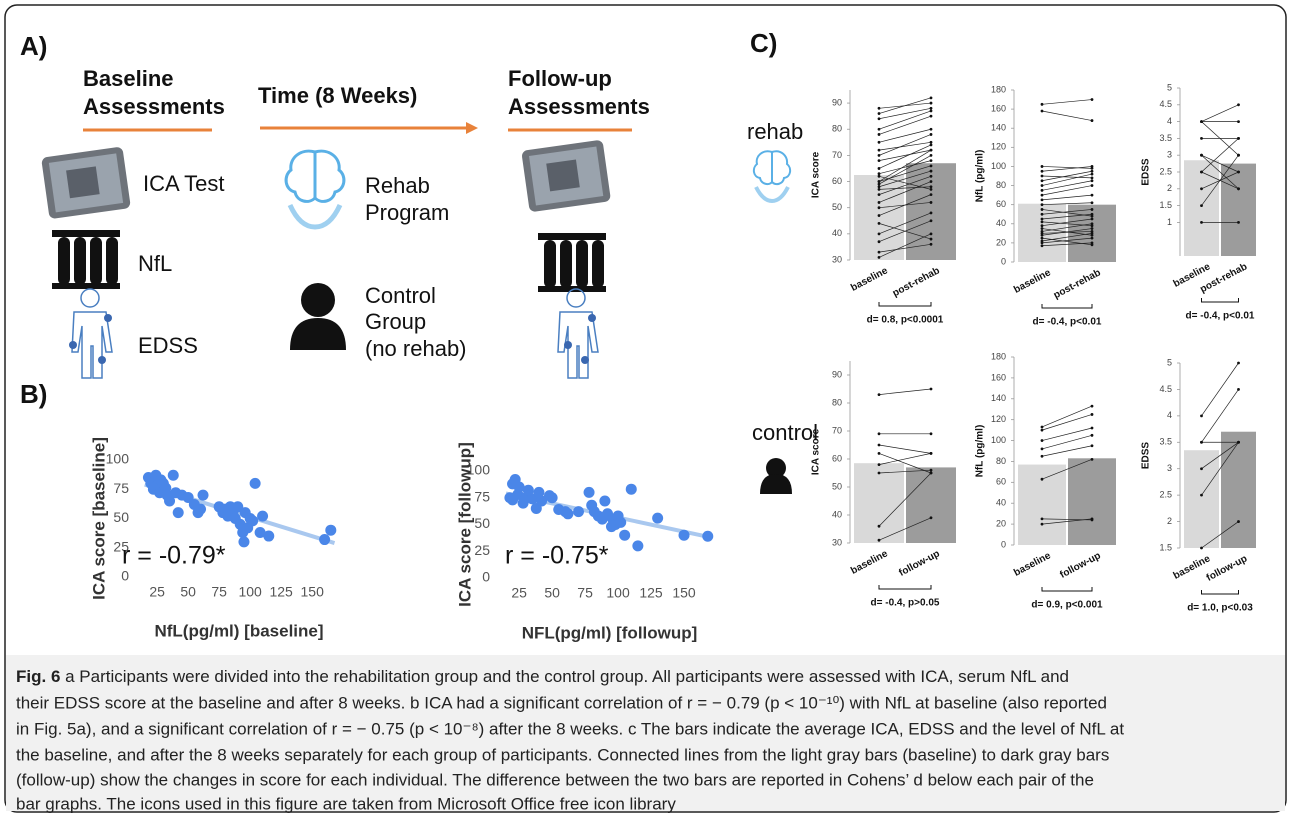 The width and height of the screenshot is (1292, 818). I want to click on heading: Time (8 Weeks), so click(337, 95).